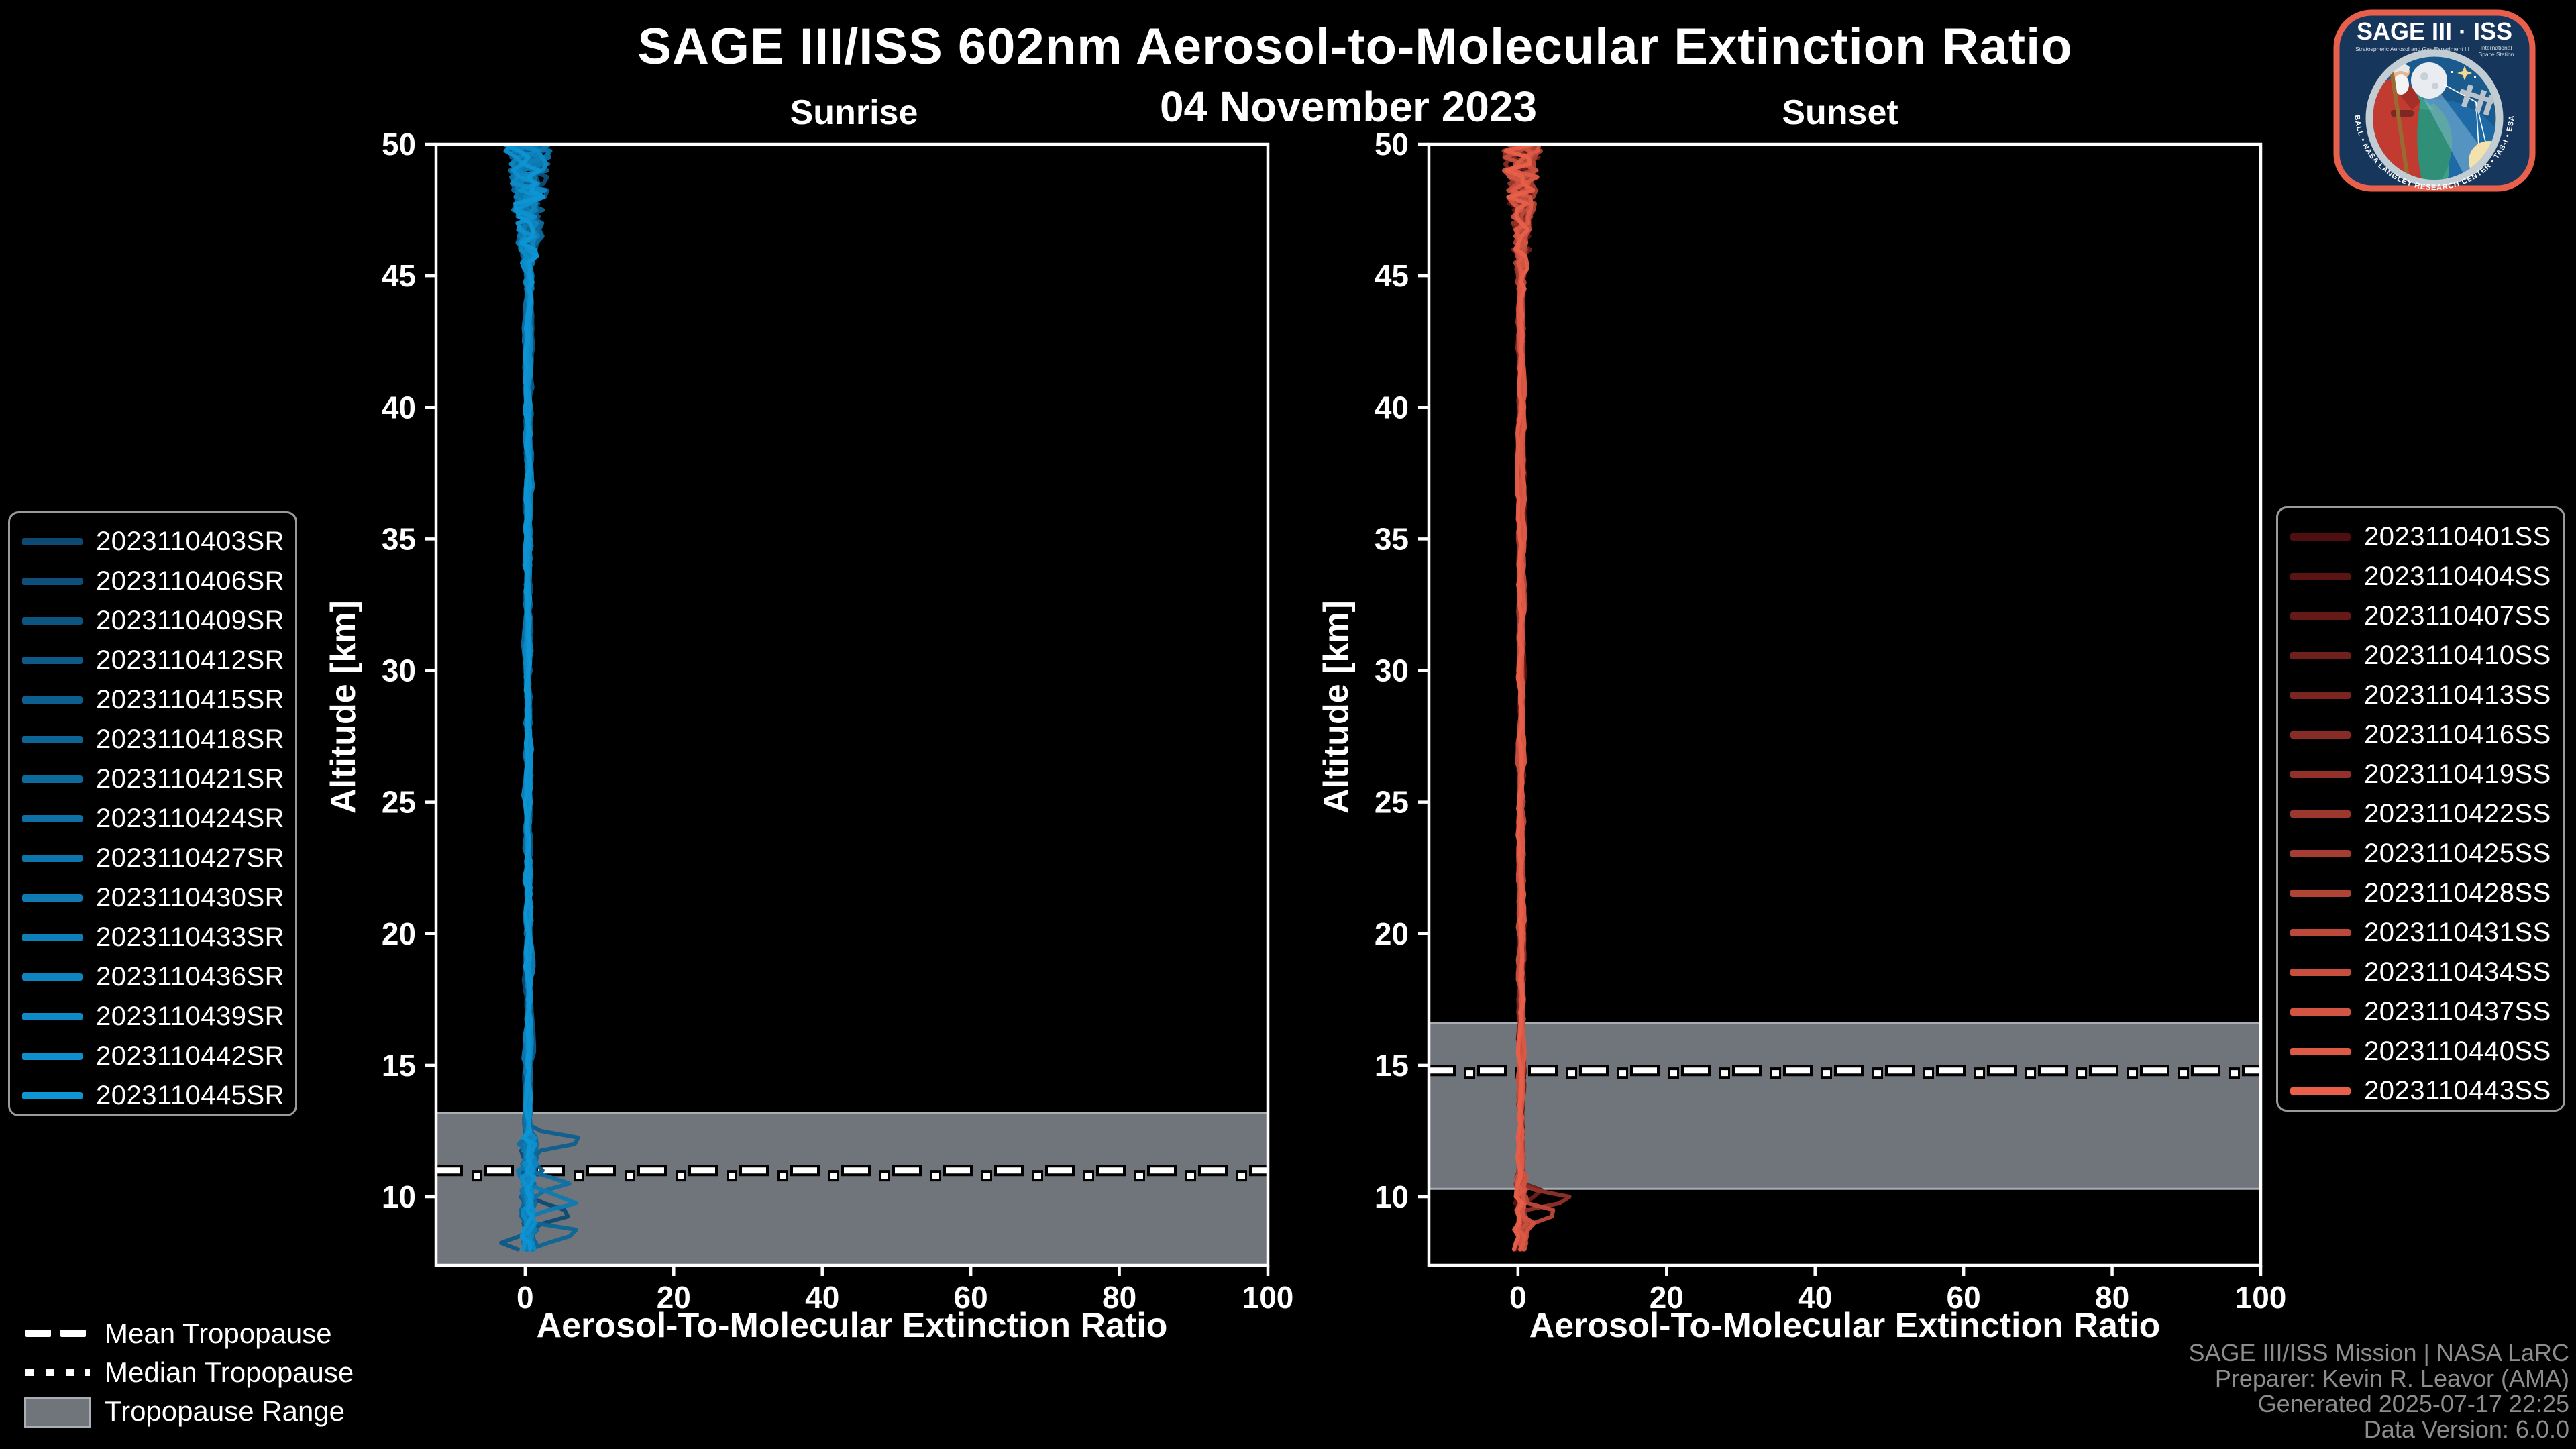 This screenshot has width=2576, height=1449. Describe the element at coordinates (152, 541) in the screenshot. I see `legend-item: 2023110403SR` at that location.